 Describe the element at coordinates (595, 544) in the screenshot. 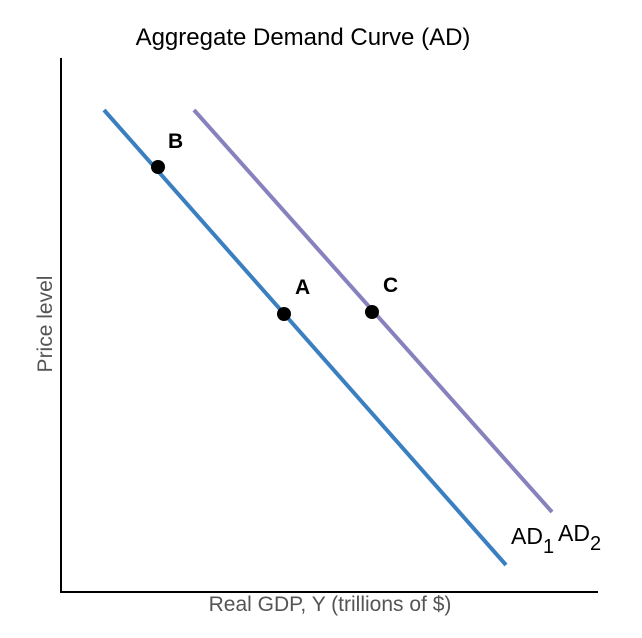

I see `ad2-curve-subscript: 2` at that location.